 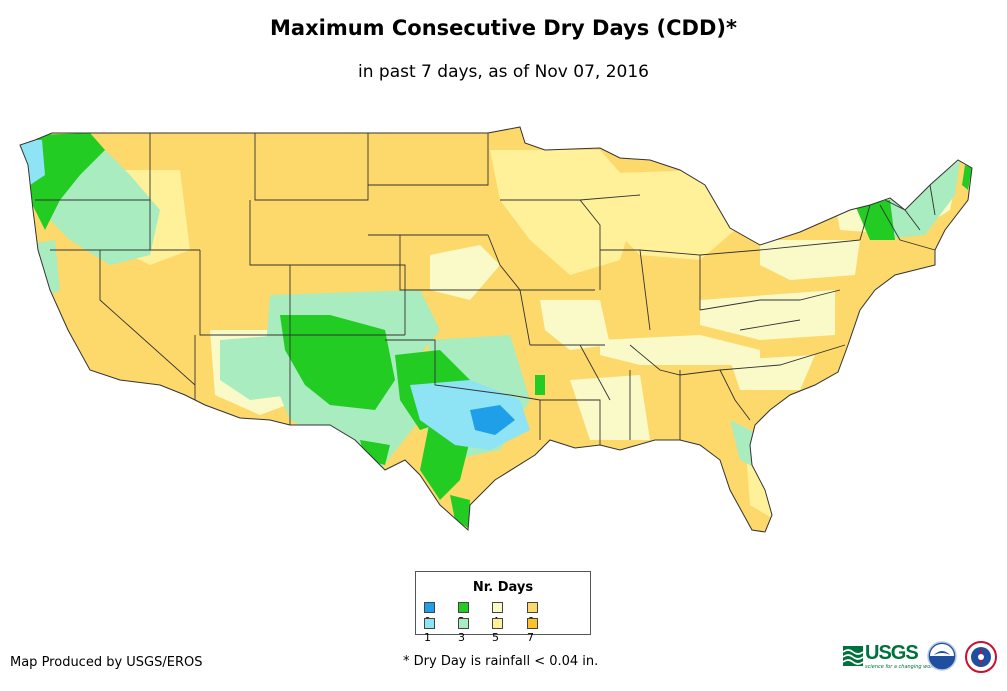 I want to click on map-title: Maximum Consecutive Dry Days (CDD)*, so click(x=503, y=28).